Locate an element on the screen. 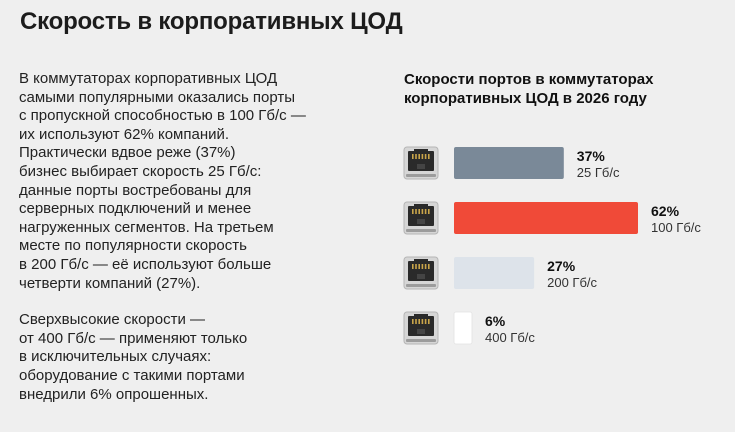 Image resolution: width=735 pixels, height=432 pixels. category-label: 400 Гб/с is located at coordinates (510, 337).